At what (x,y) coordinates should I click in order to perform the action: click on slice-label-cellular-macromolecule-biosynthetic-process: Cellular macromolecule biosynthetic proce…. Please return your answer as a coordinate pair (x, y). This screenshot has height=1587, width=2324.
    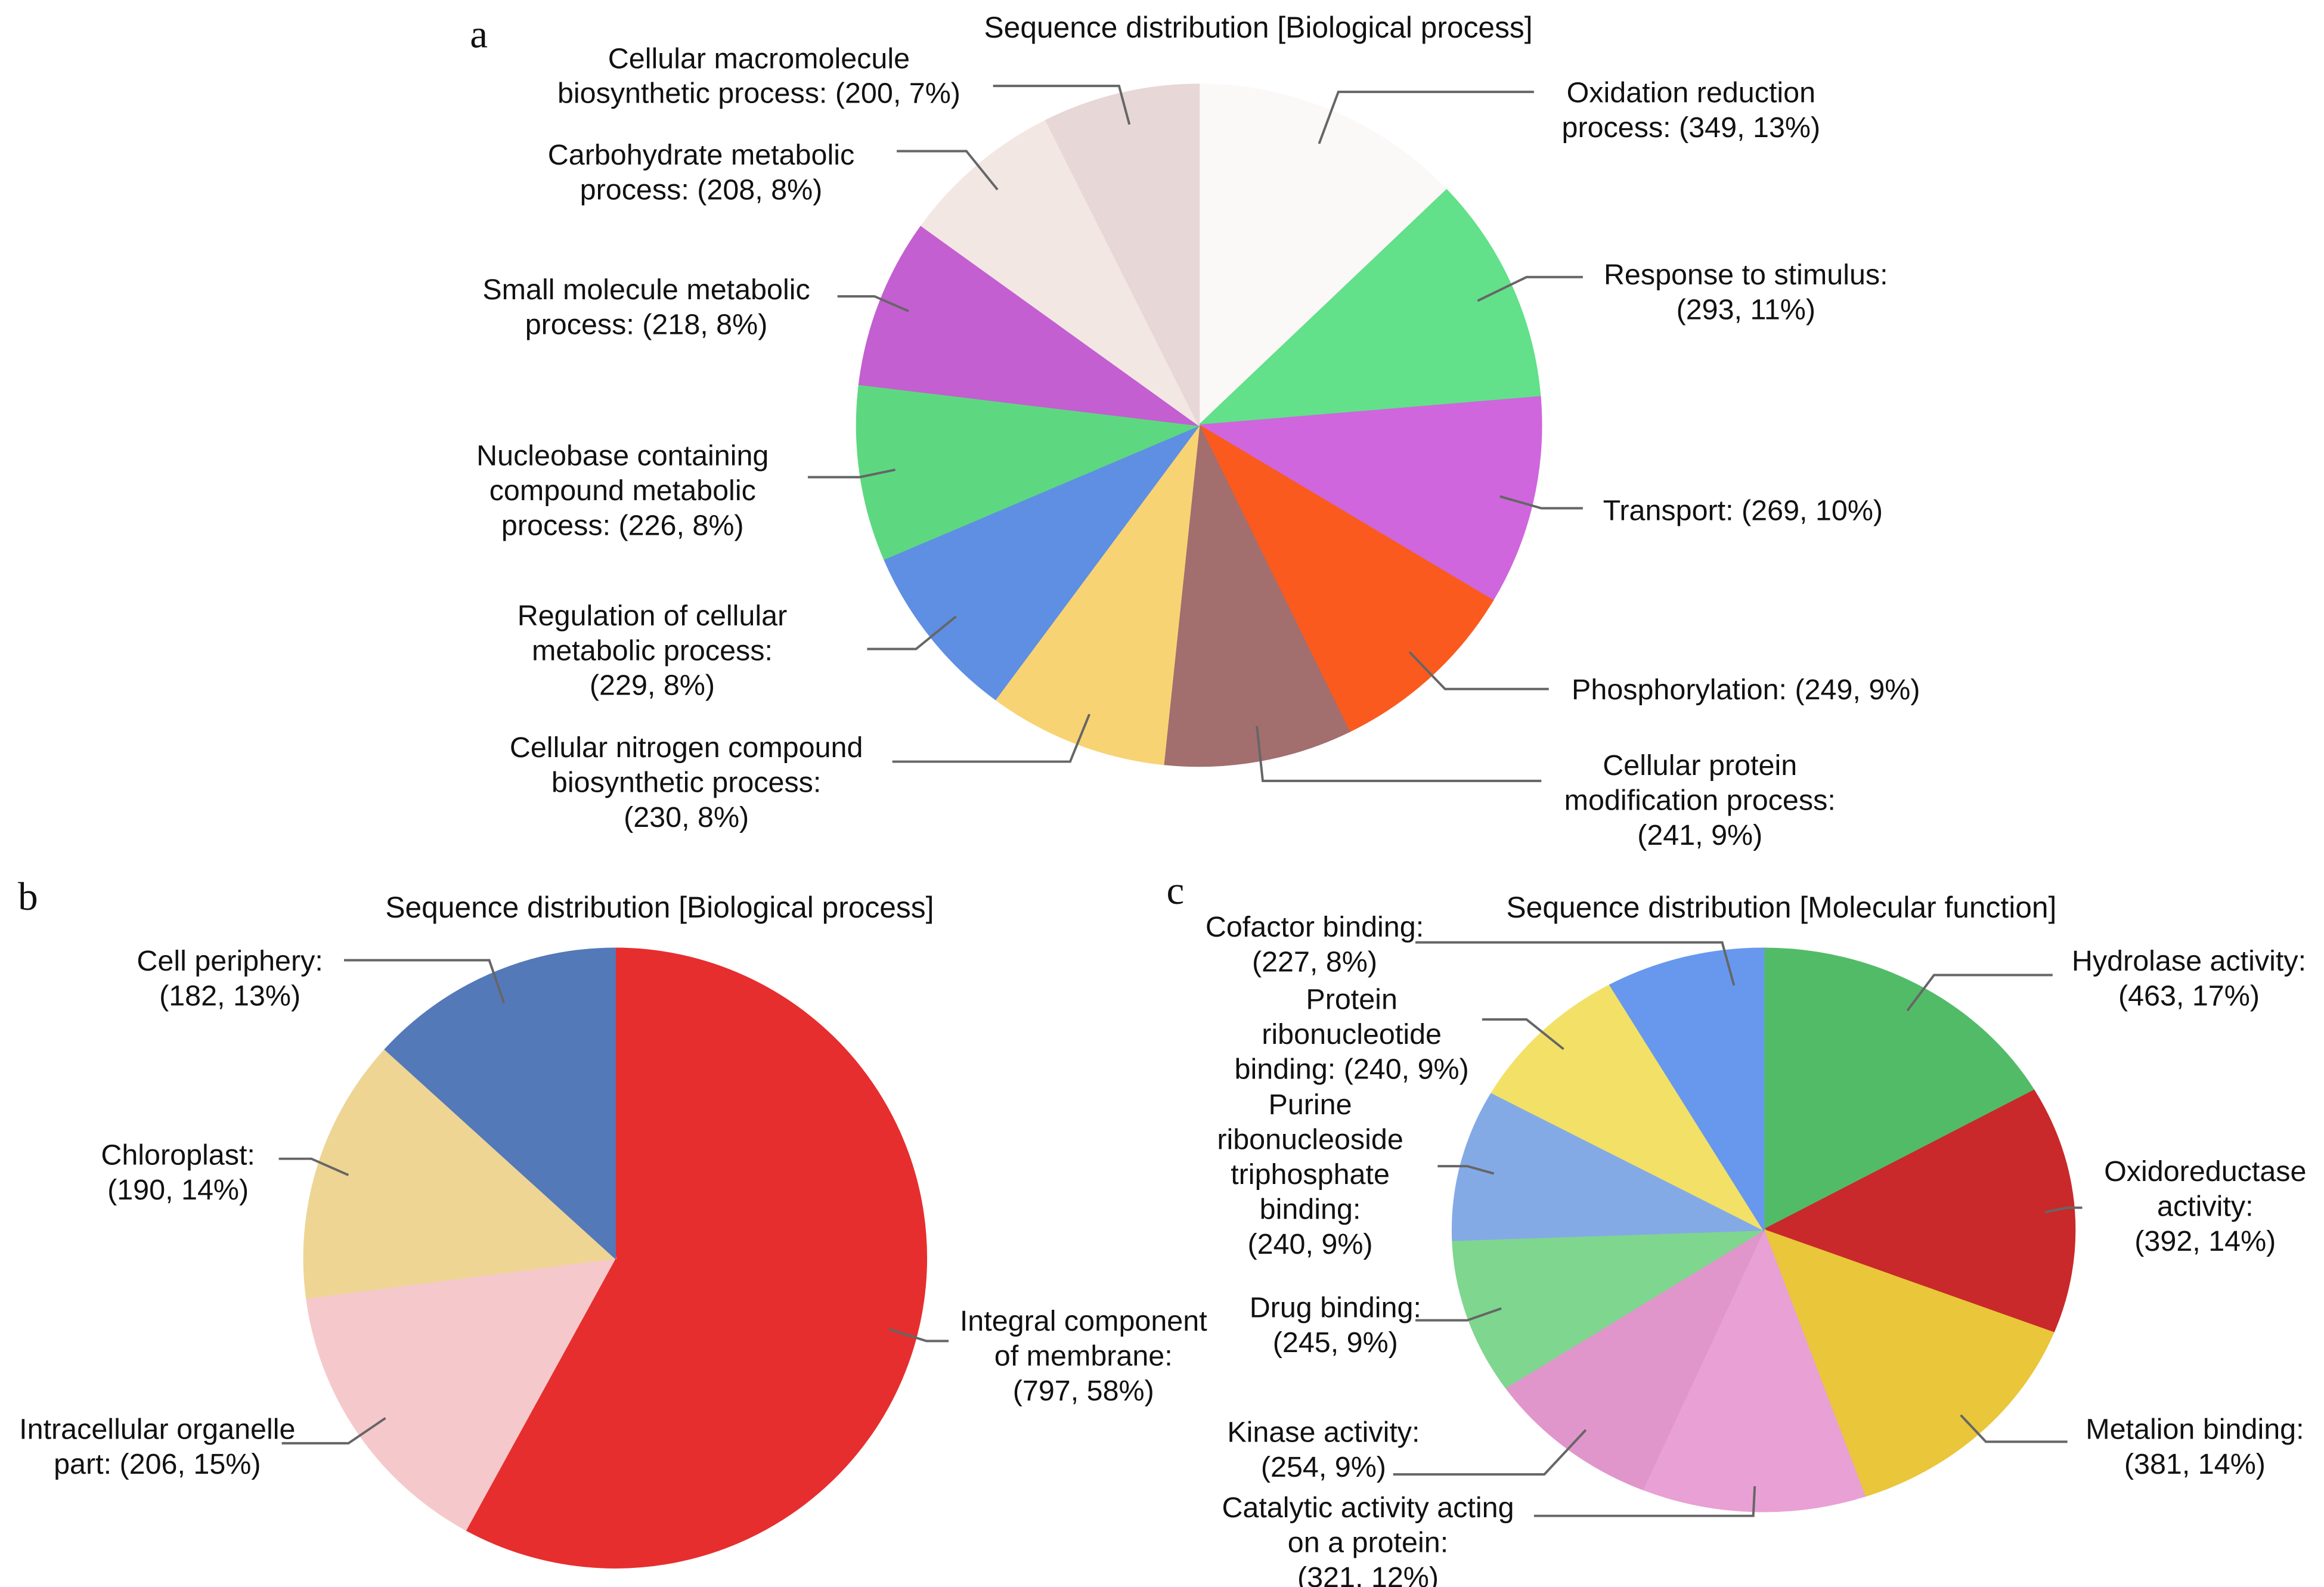
    Looking at the image, I should click on (758, 75).